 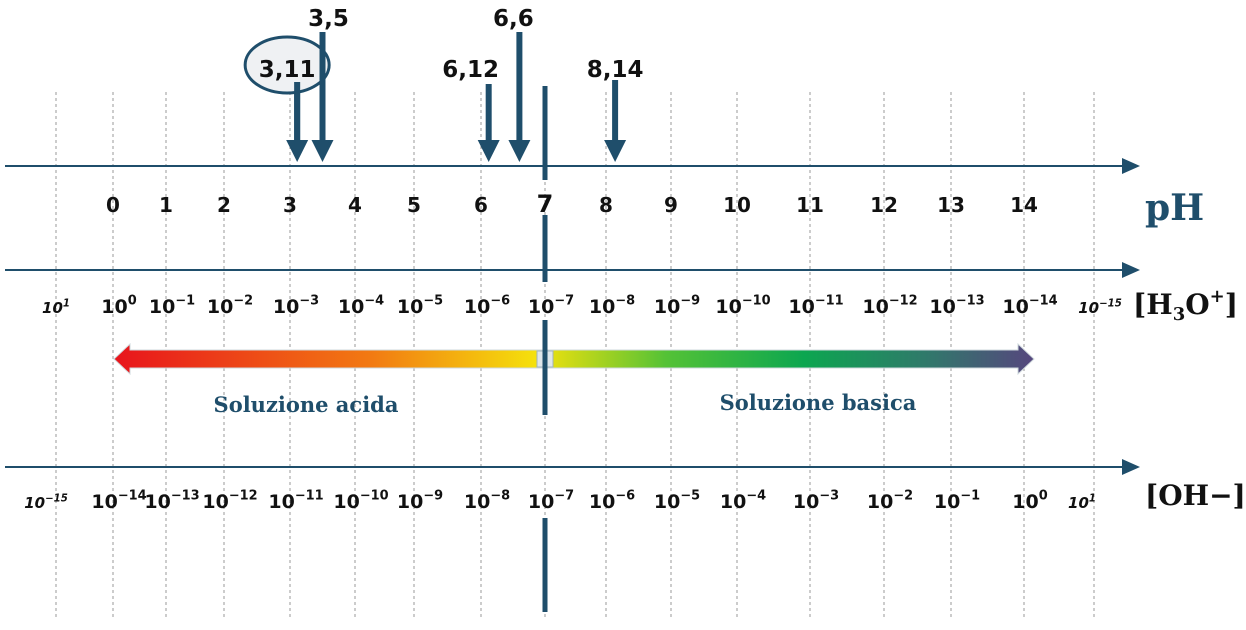 I want to click on ph-tick-label: 1, so click(x=166, y=205).